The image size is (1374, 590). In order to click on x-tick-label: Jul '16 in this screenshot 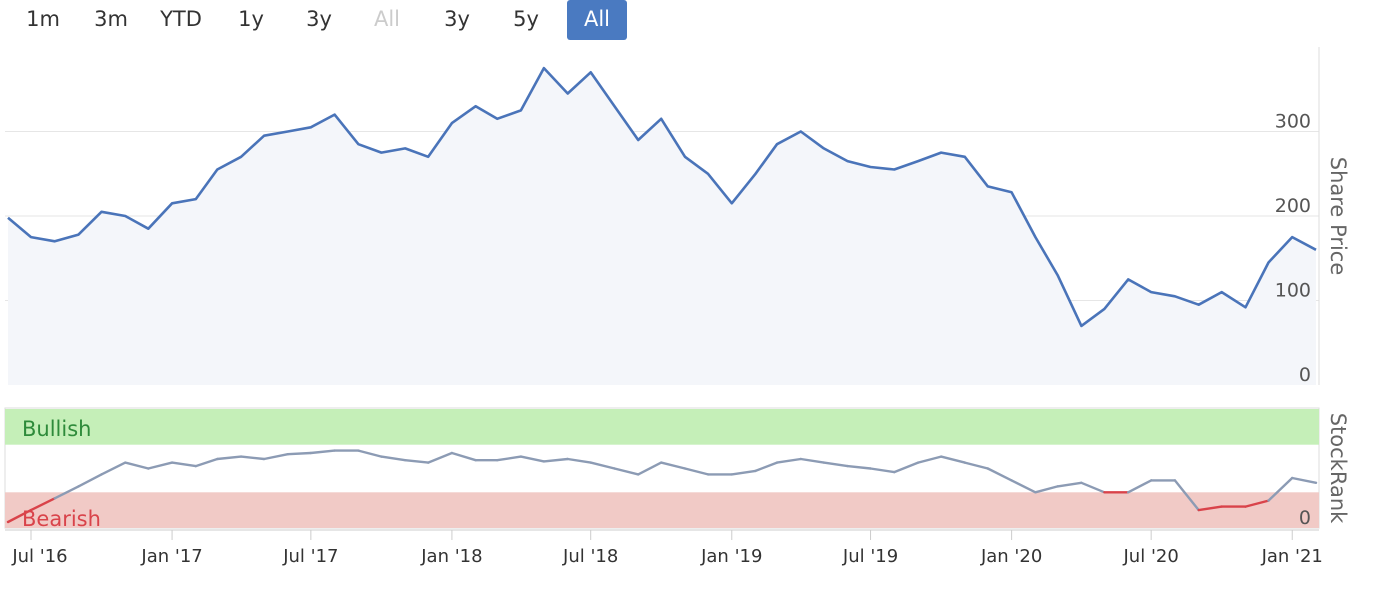, I will do `click(39, 556)`.